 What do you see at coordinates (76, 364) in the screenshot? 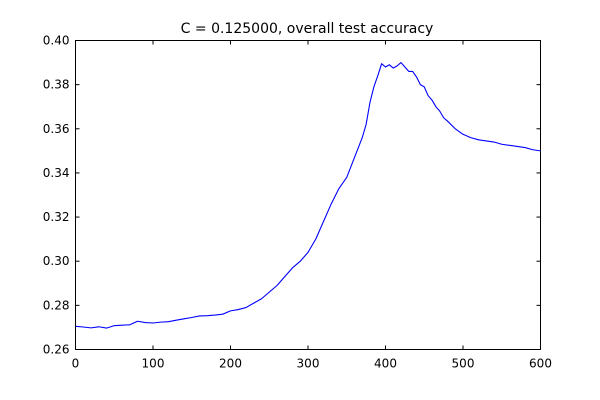
I see `x-tick-label: 0` at bounding box center [76, 364].